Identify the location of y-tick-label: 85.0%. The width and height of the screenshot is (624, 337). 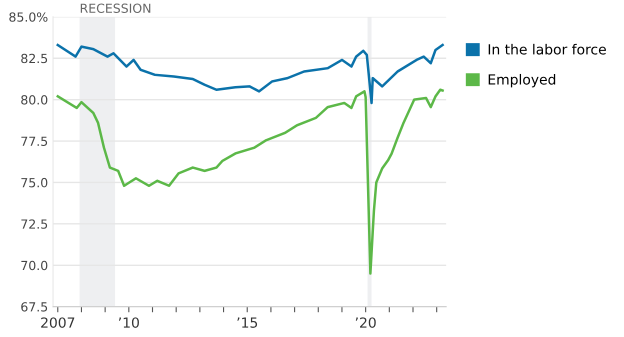
(28, 17).